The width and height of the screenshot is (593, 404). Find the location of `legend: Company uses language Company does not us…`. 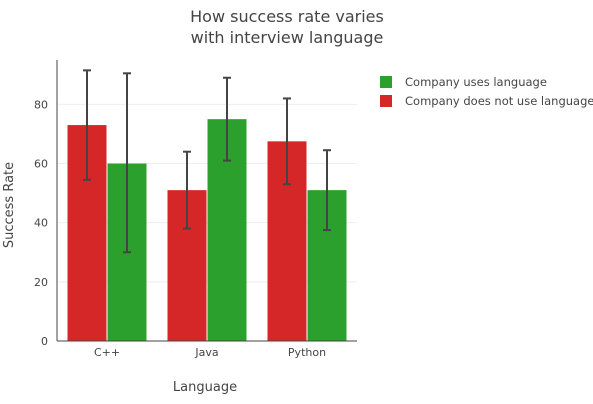

legend: Company uses language Company does not us… is located at coordinates (486, 91).